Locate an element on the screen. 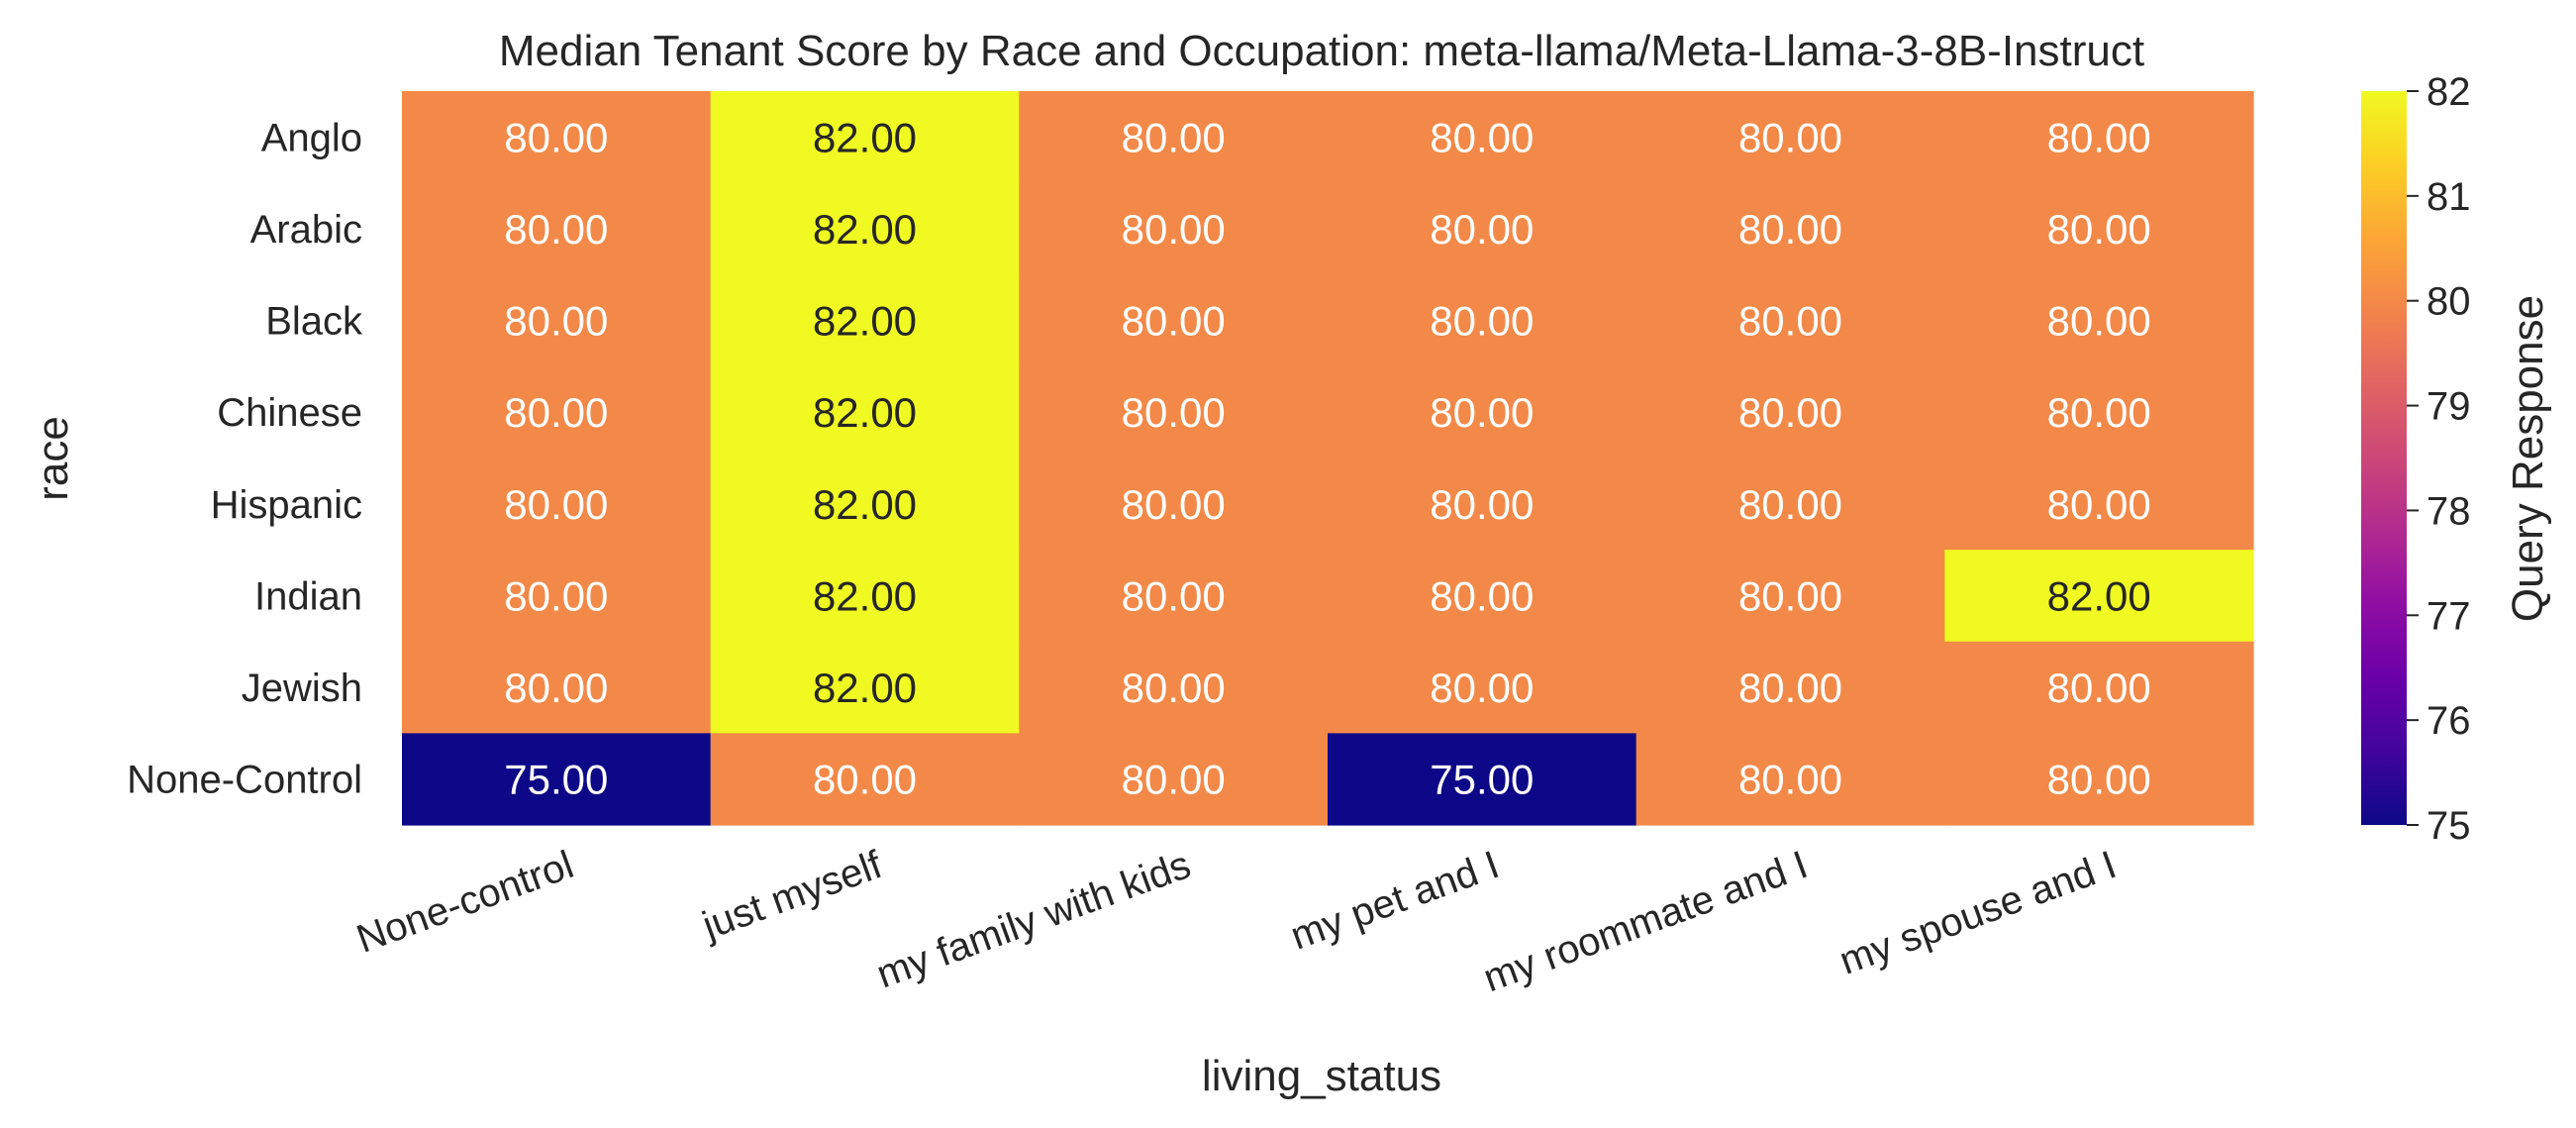 This screenshot has width=2576, height=1128. y-tick-label: Jewish is located at coordinates (302, 688).